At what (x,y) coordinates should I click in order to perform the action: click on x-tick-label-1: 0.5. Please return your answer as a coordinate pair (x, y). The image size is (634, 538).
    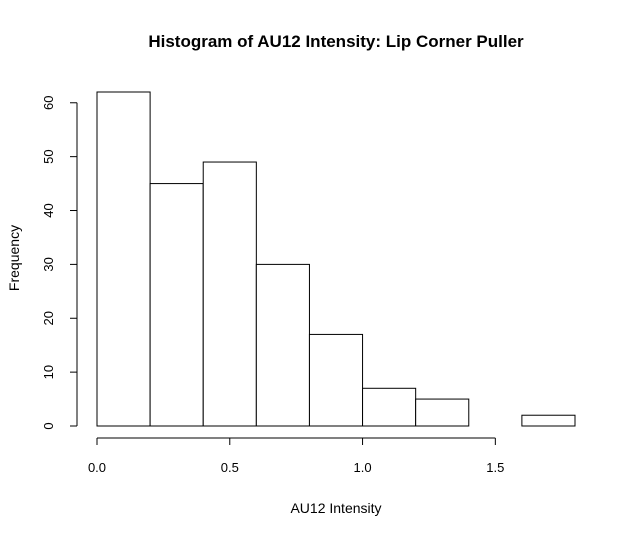
    Looking at the image, I should click on (230, 467).